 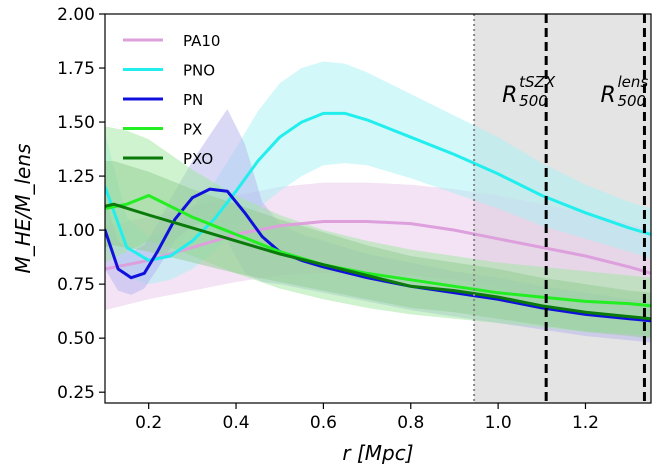 I want to click on x-tick-label: 1.2, so click(x=585, y=423).